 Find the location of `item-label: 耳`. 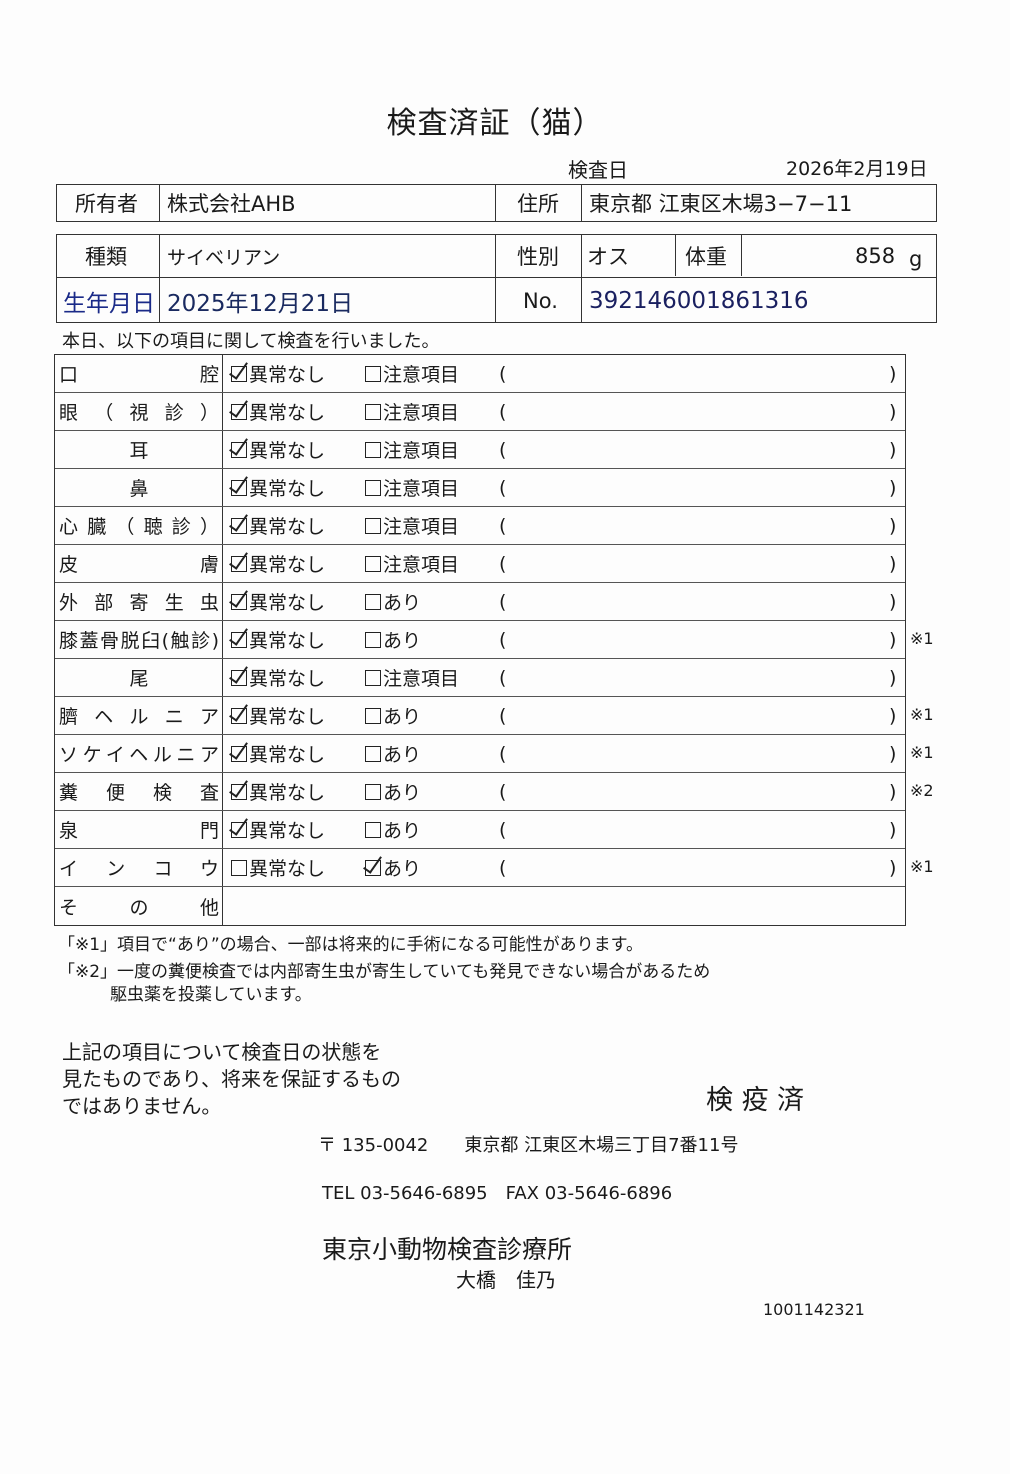

item-label: 耳 is located at coordinates (139, 451).